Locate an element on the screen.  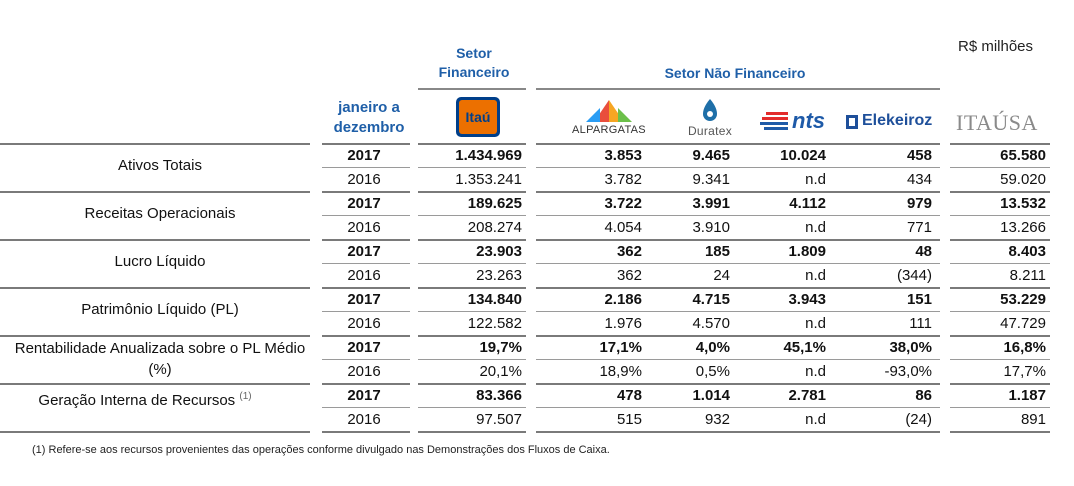
value-cell-itau: 23.263 is located at coordinates (499, 275).